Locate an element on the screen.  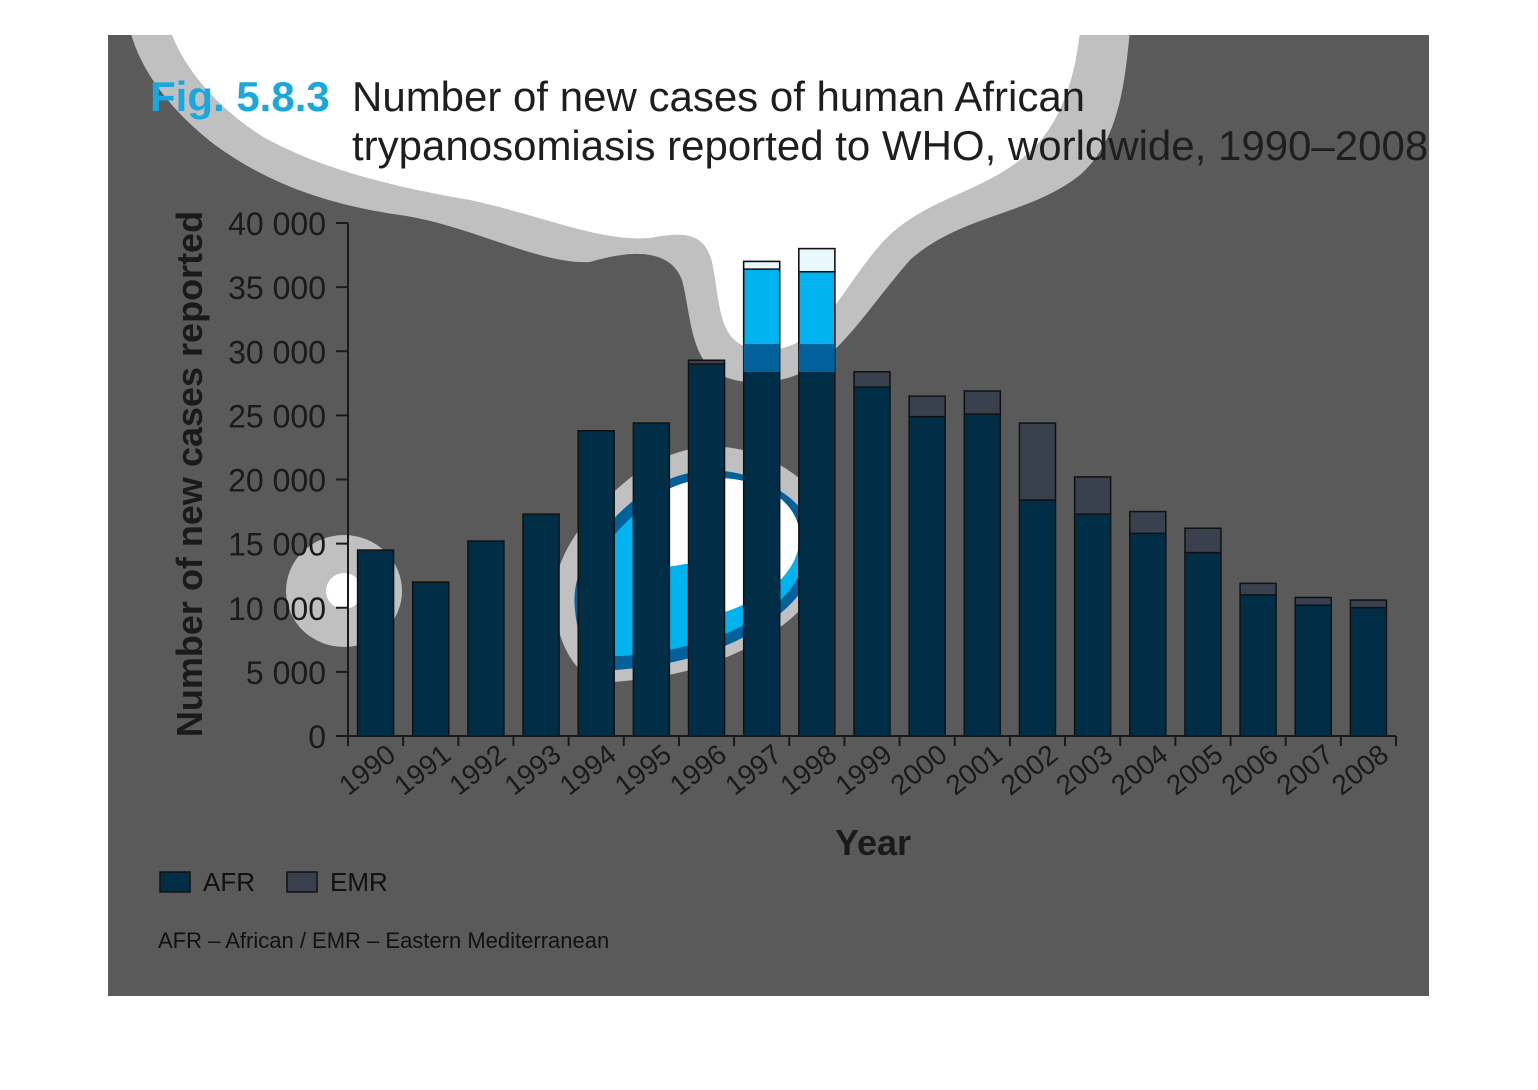
x-tick-label: 1990 is located at coordinates (367, 769).